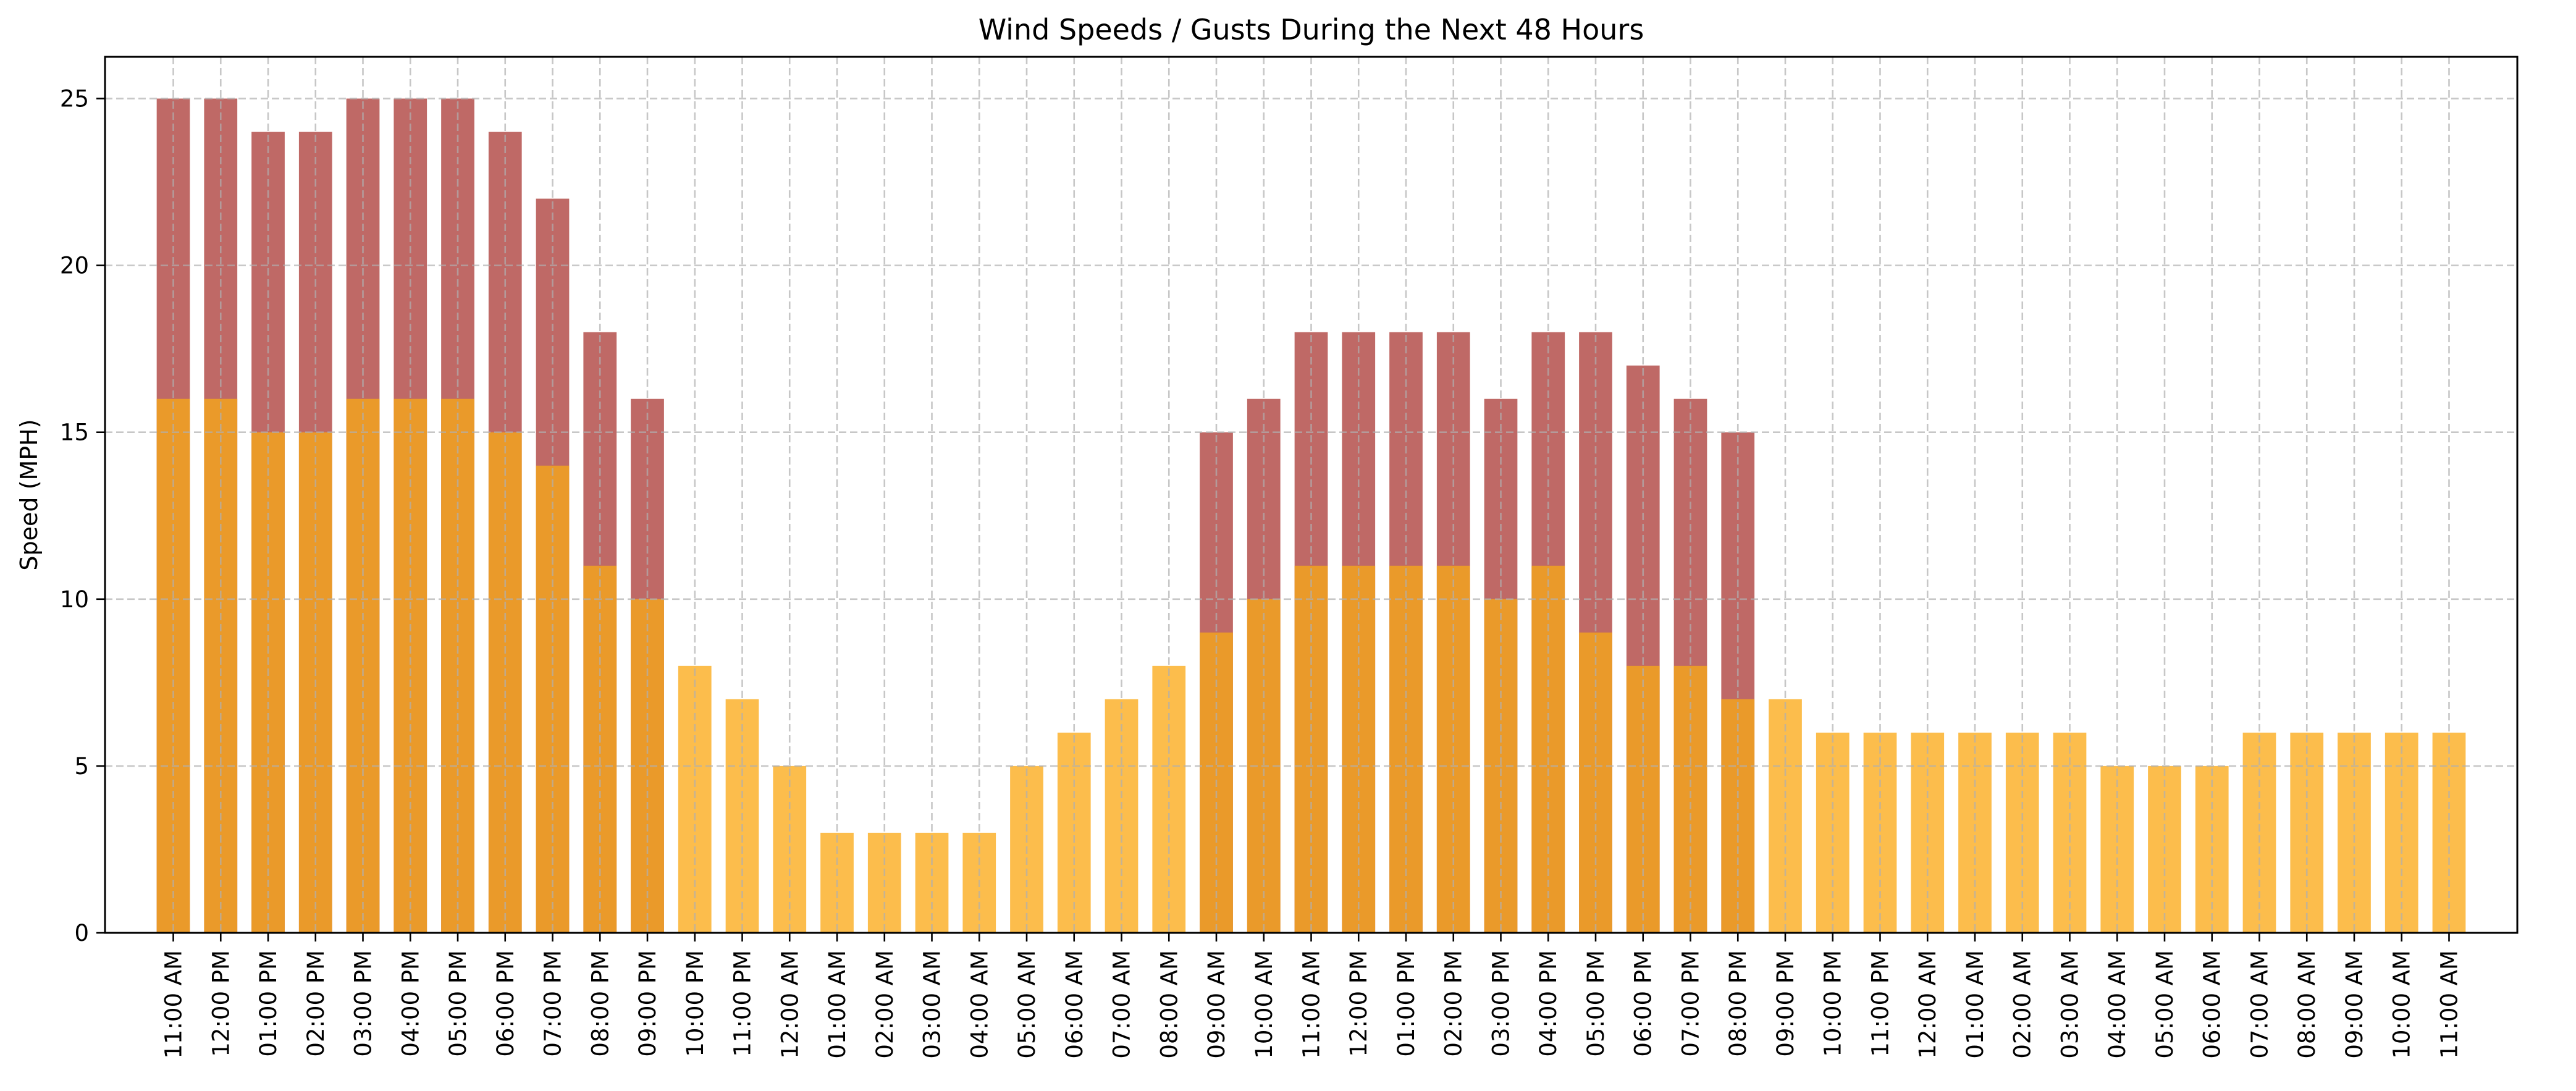 This screenshot has height=1091, width=2576. I want to click on y-tick-label: 0, so click(81, 933).